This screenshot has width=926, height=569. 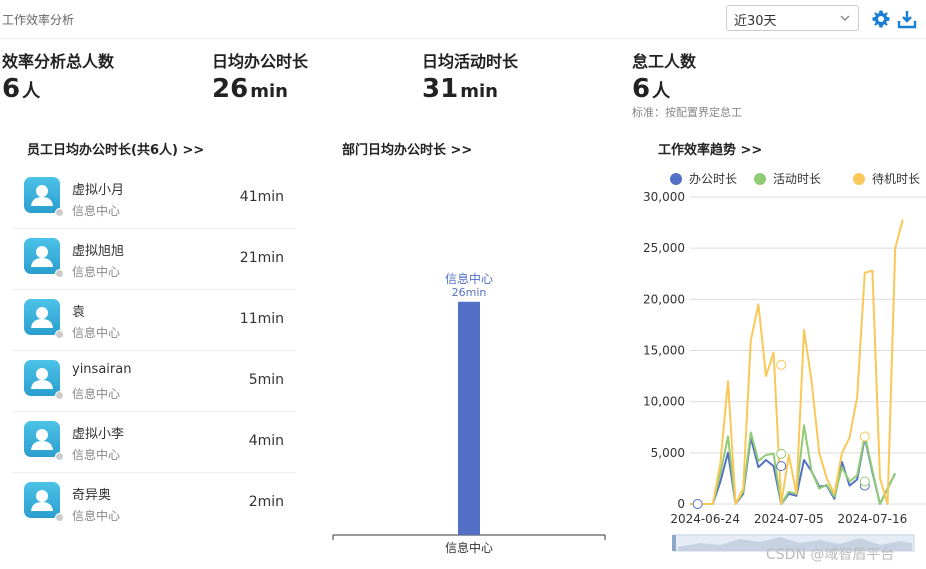 I want to click on employee-panel-title: 员工日均办公时长(共6人) >>, so click(x=116, y=150).